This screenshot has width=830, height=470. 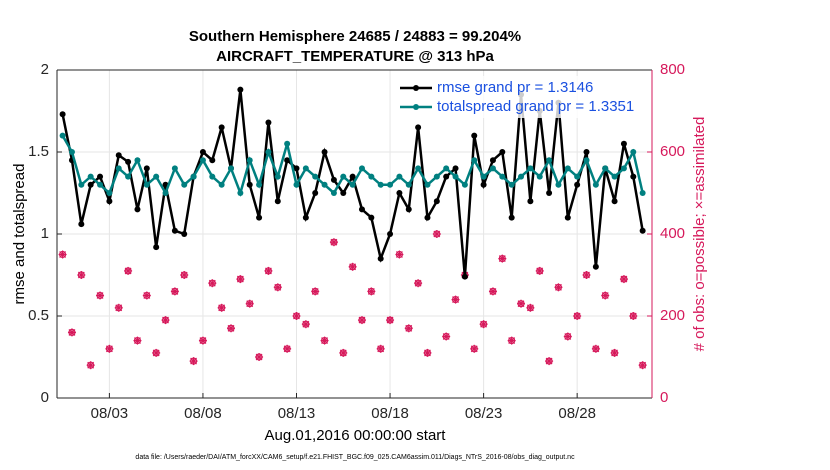 I want to click on y2-tick-label: 800, so click(x=672, y=69).